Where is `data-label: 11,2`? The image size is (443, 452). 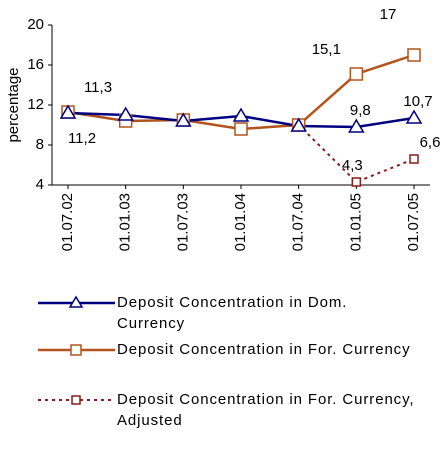 data-label: 11,2 is located at coordinates (82, 138).